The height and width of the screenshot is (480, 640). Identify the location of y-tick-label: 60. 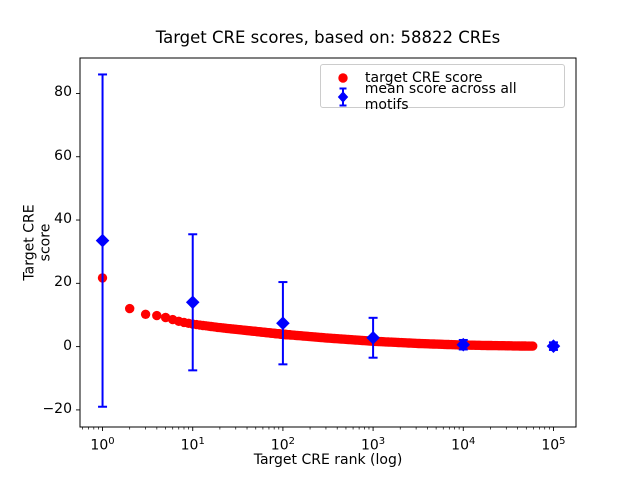
(63, 155).